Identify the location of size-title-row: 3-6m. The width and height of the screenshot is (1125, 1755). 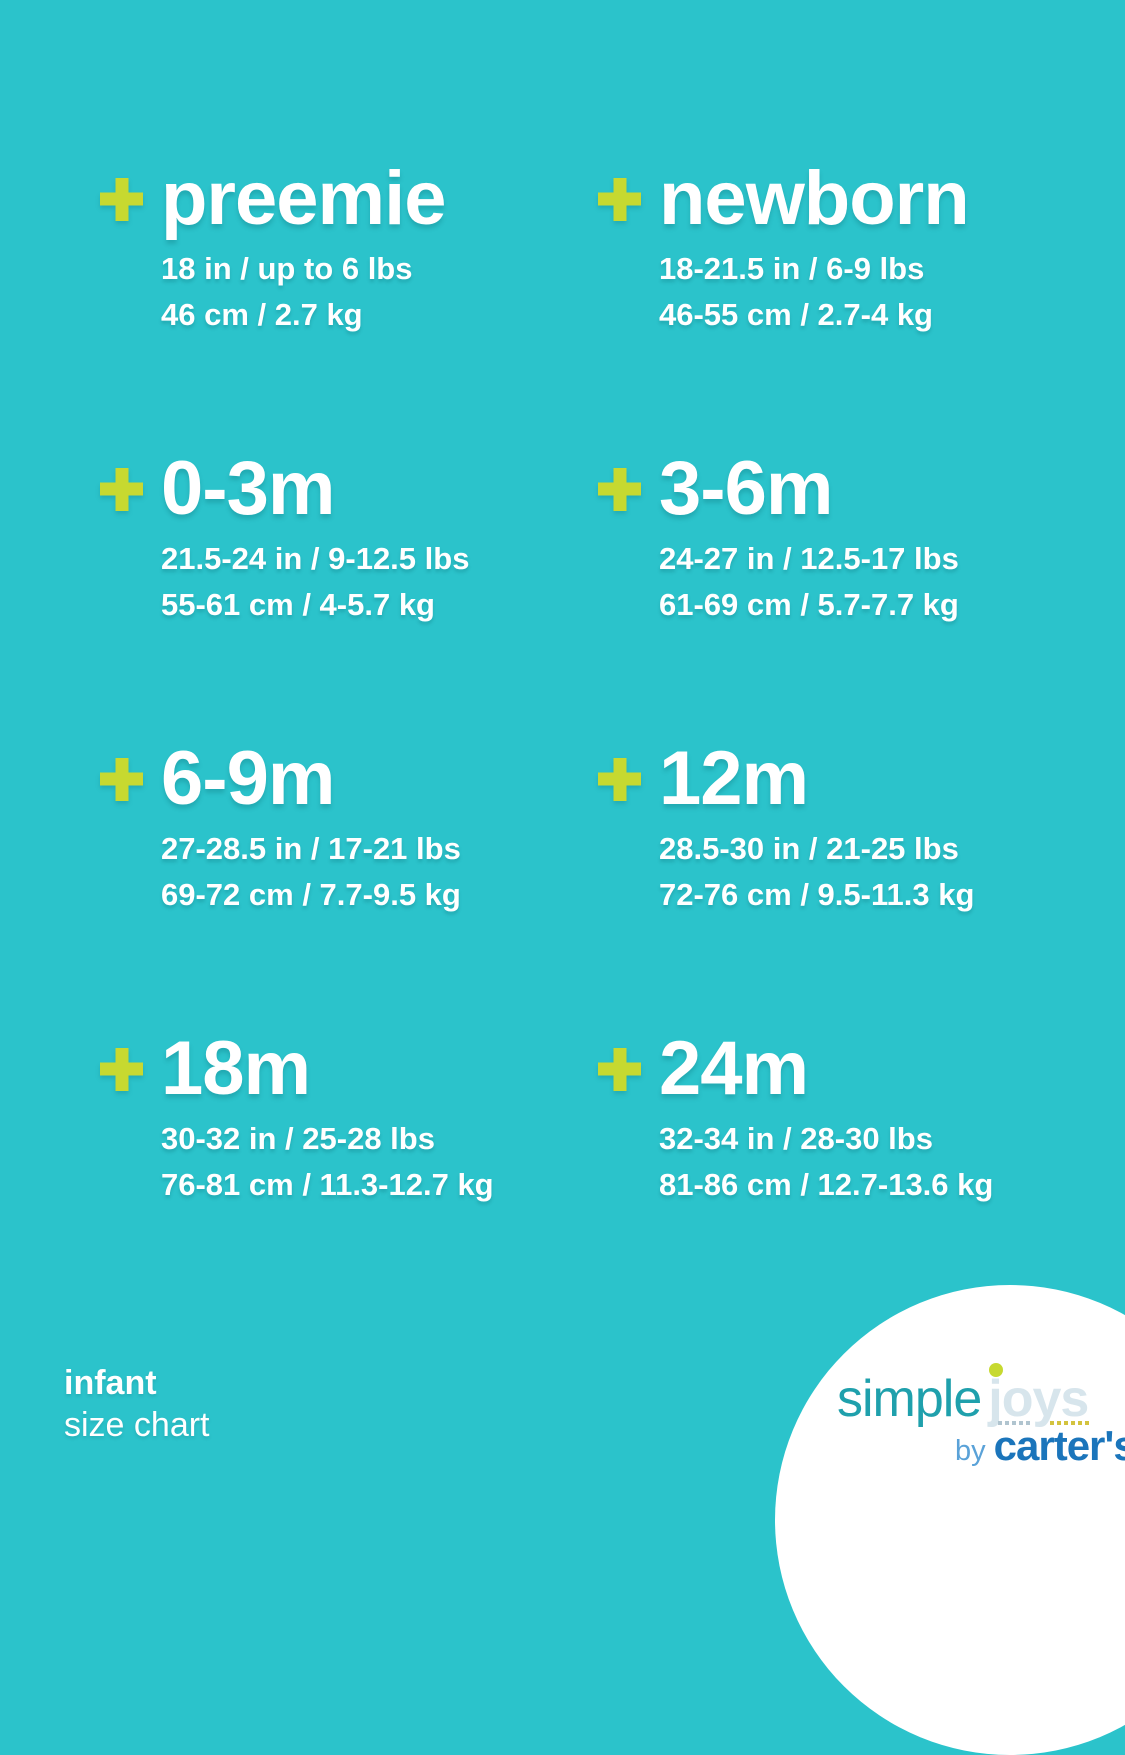
(811, 489).